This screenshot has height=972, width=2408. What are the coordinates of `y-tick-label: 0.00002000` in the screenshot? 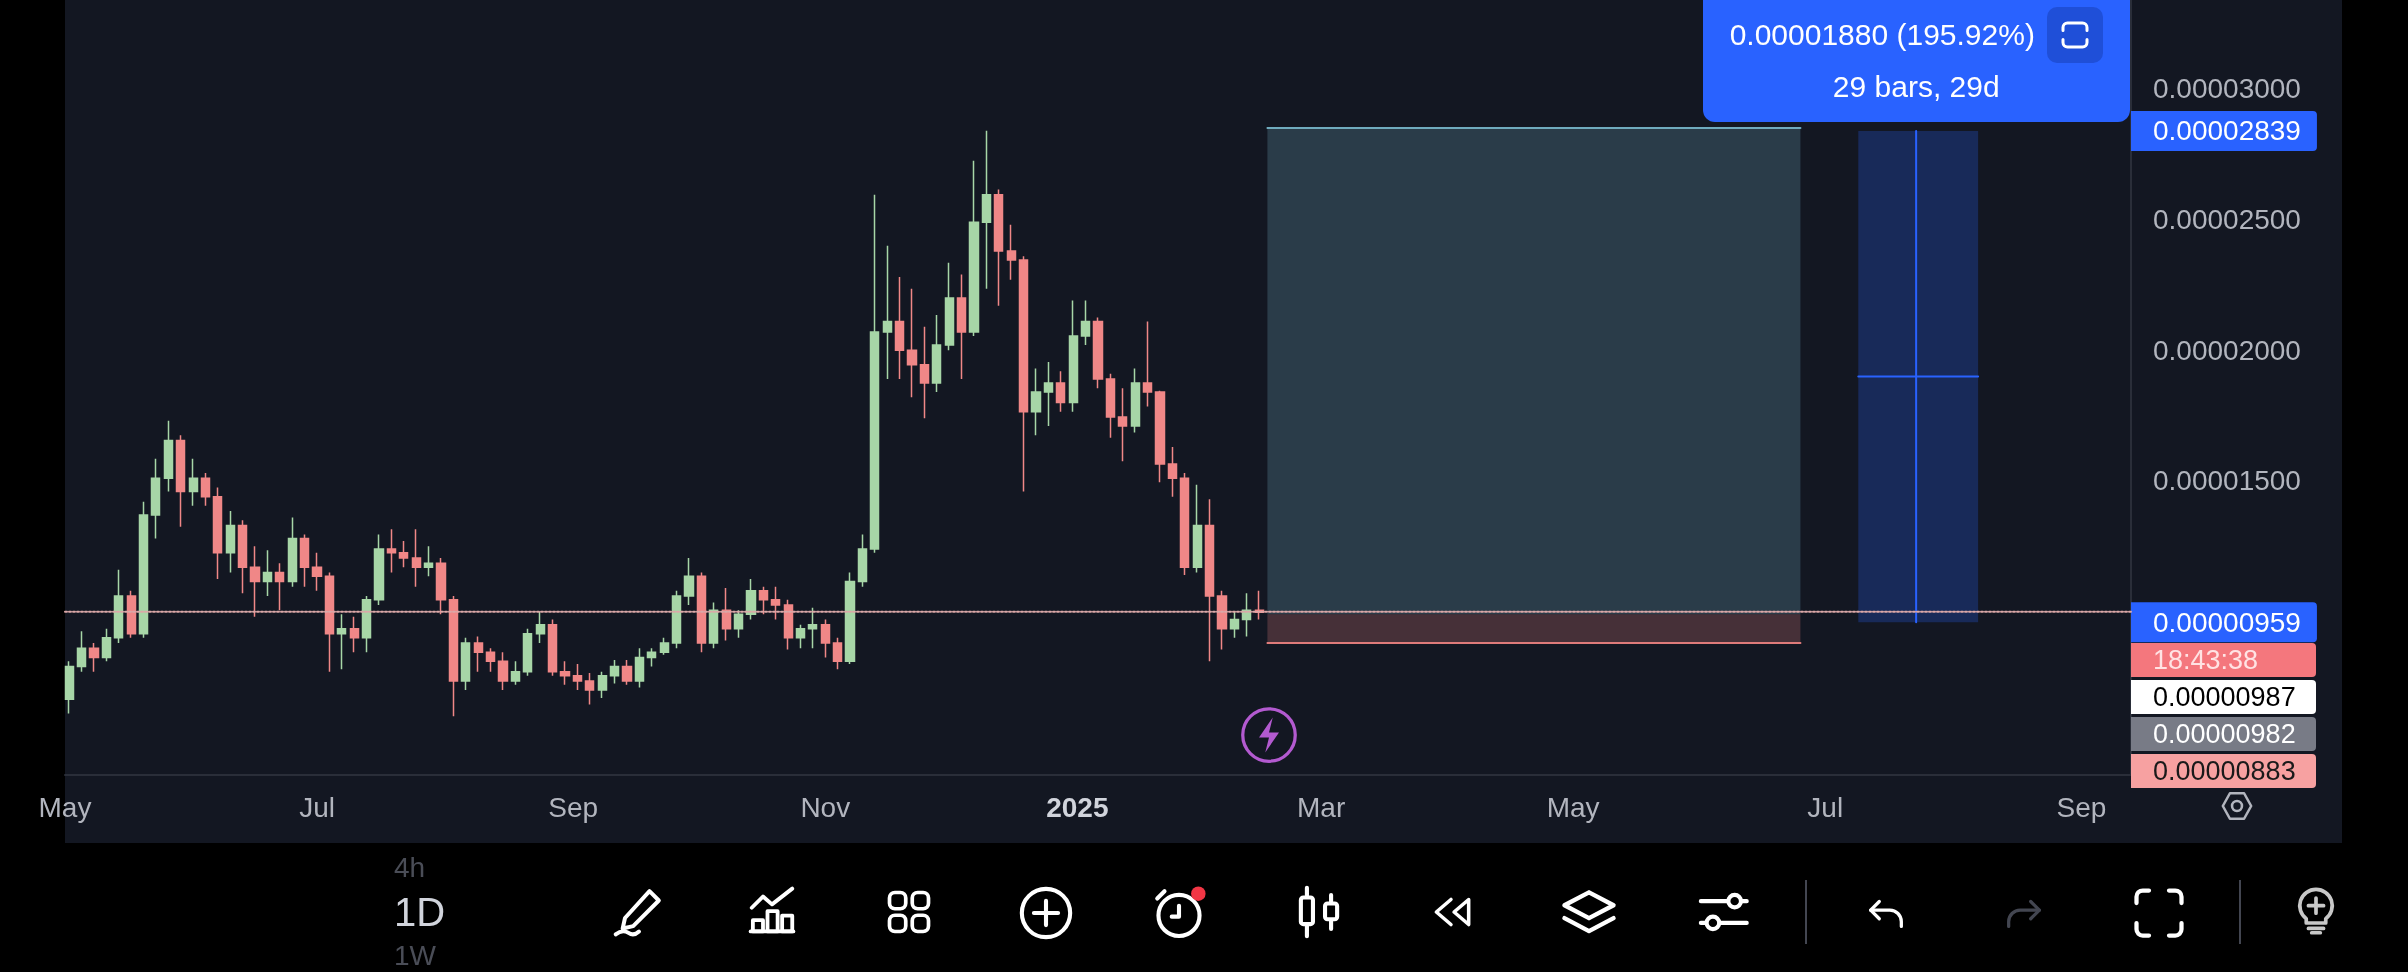 It's located at (2227, 350).